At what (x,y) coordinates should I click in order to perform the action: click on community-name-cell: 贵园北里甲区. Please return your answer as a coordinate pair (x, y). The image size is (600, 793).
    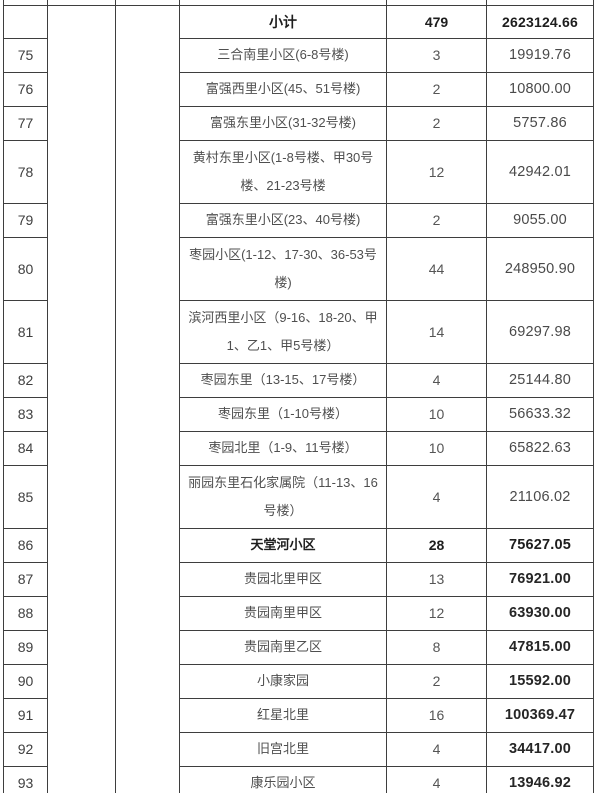
    Looking at the image, I should click on (283, 579).